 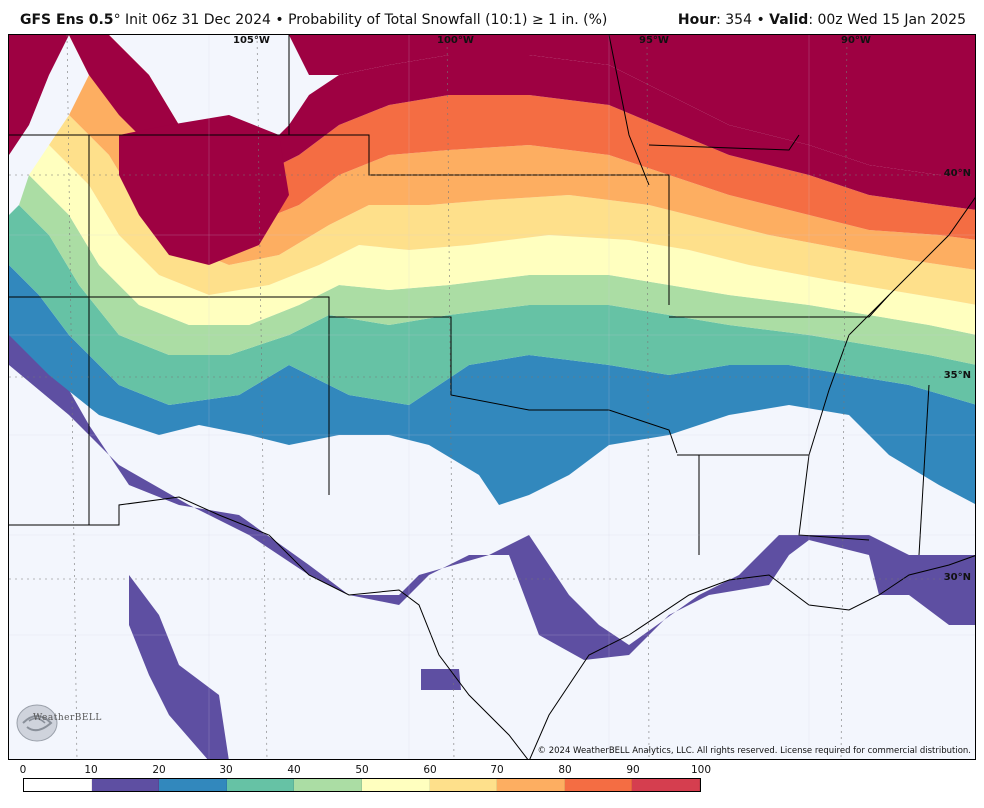 I want to click on legend-color-bar, so click(x=362, y=785).